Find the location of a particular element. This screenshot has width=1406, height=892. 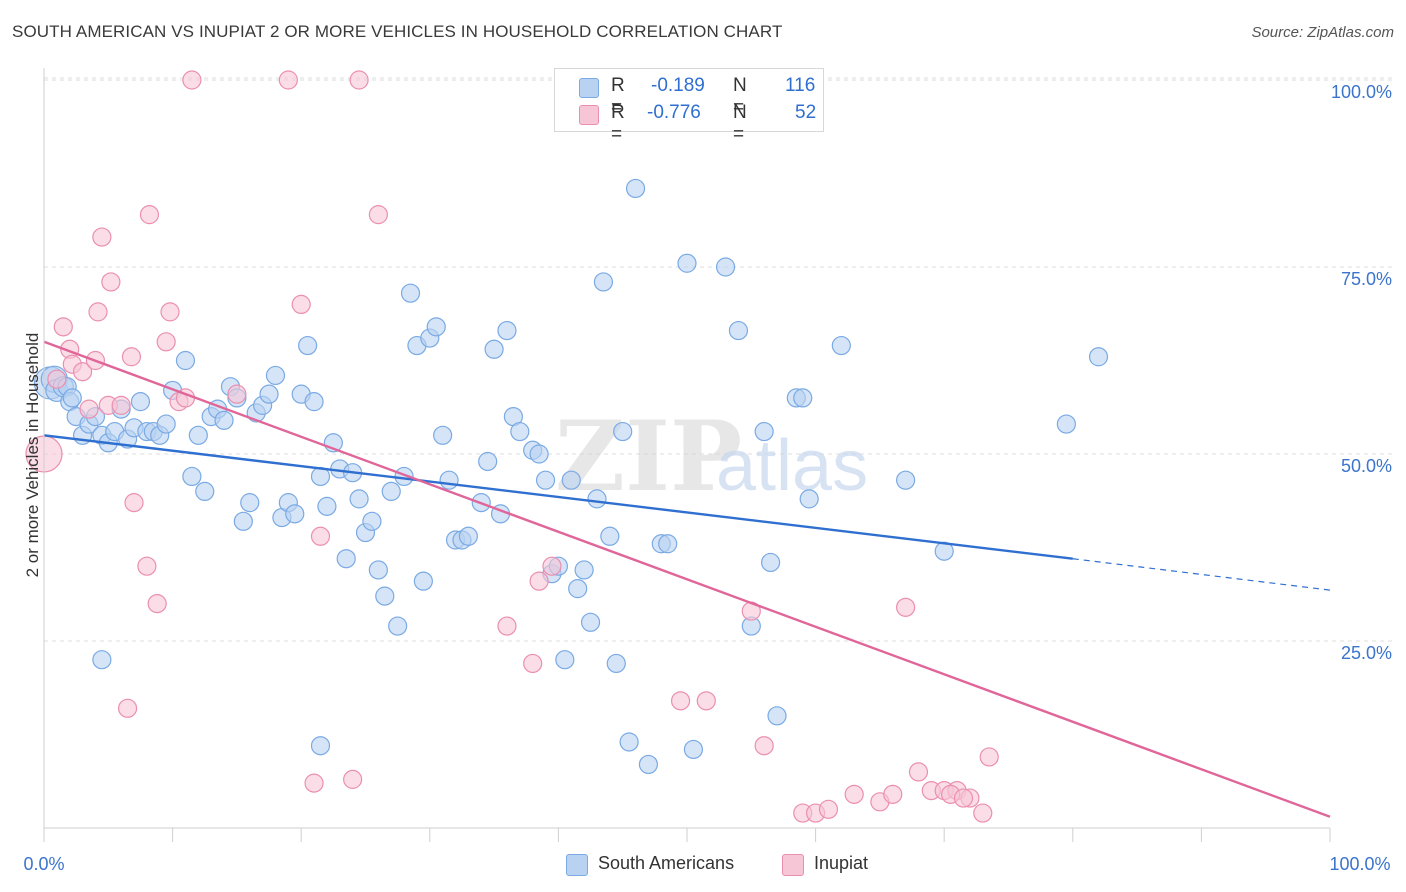

legend-n-value: 52 is located at coordinates (806, 112).